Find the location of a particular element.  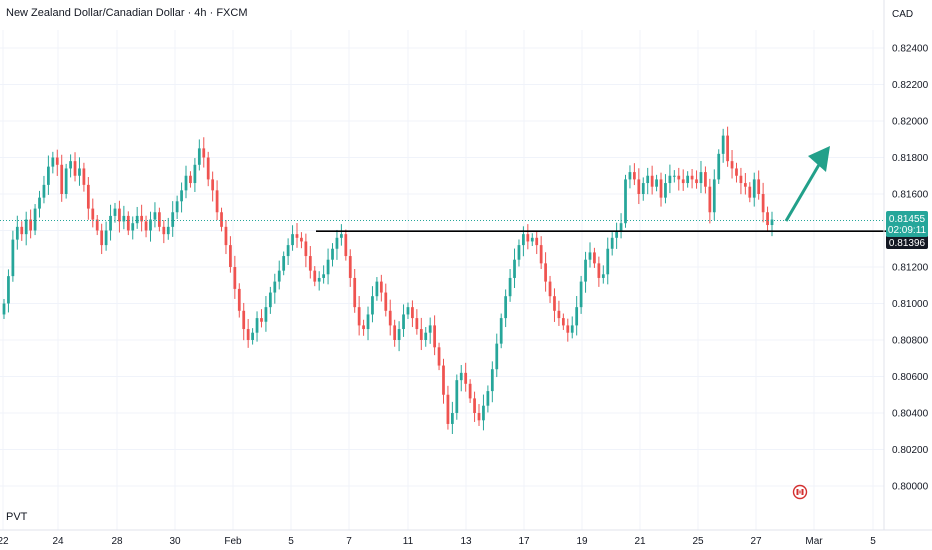

time-tick-label: 19 is located at coordinates (582, 541).